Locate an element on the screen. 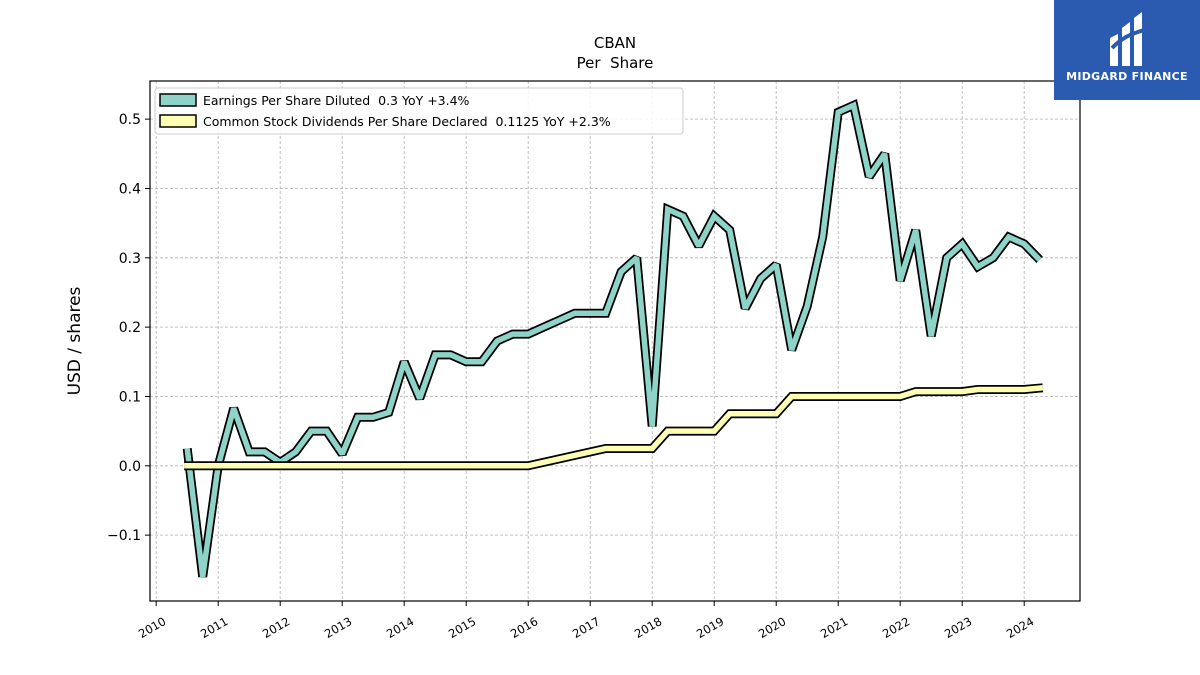 The image size is (1200, 675). x-tick-label: 2024 is located at coordinates (1020, 627).